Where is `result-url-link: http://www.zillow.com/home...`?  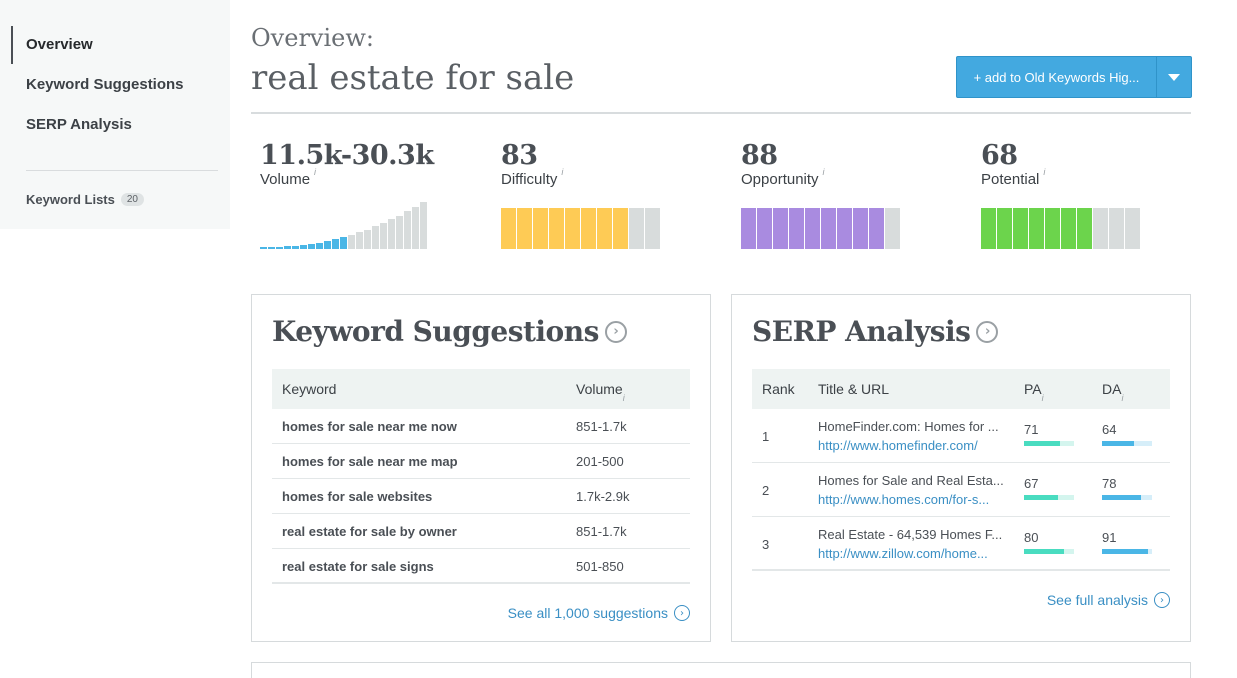
result-url-link: http://www.zillow.com/home... is located at coordinates (903, 553).